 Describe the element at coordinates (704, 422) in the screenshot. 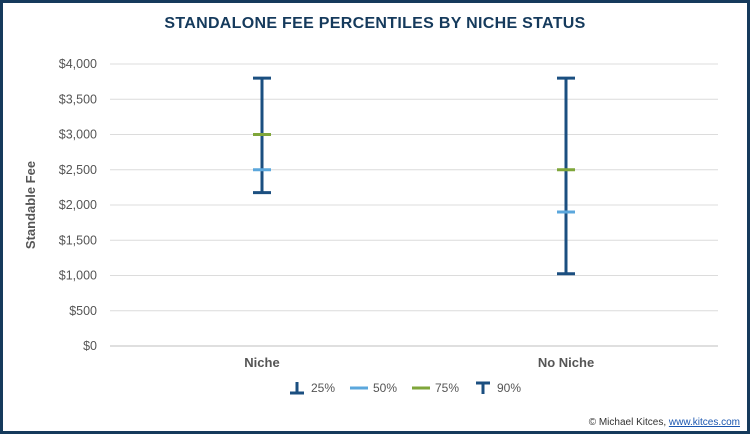

I see `credit-link: www.kitces.com` at that location.